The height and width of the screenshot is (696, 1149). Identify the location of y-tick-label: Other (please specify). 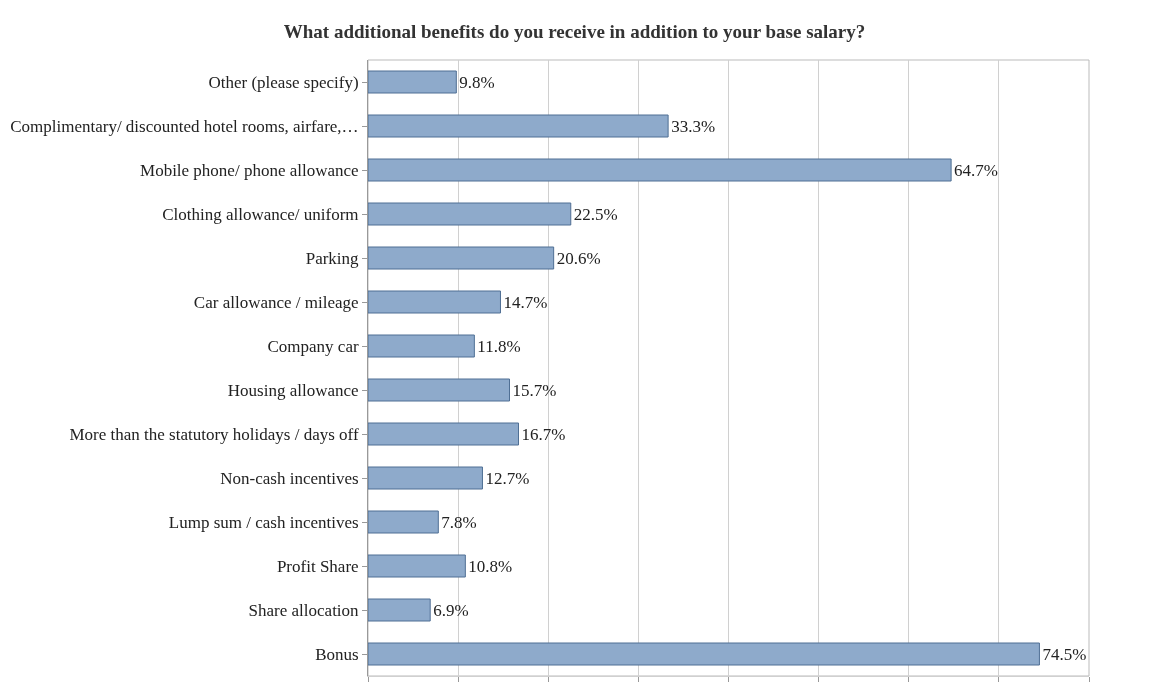
(283, 82).